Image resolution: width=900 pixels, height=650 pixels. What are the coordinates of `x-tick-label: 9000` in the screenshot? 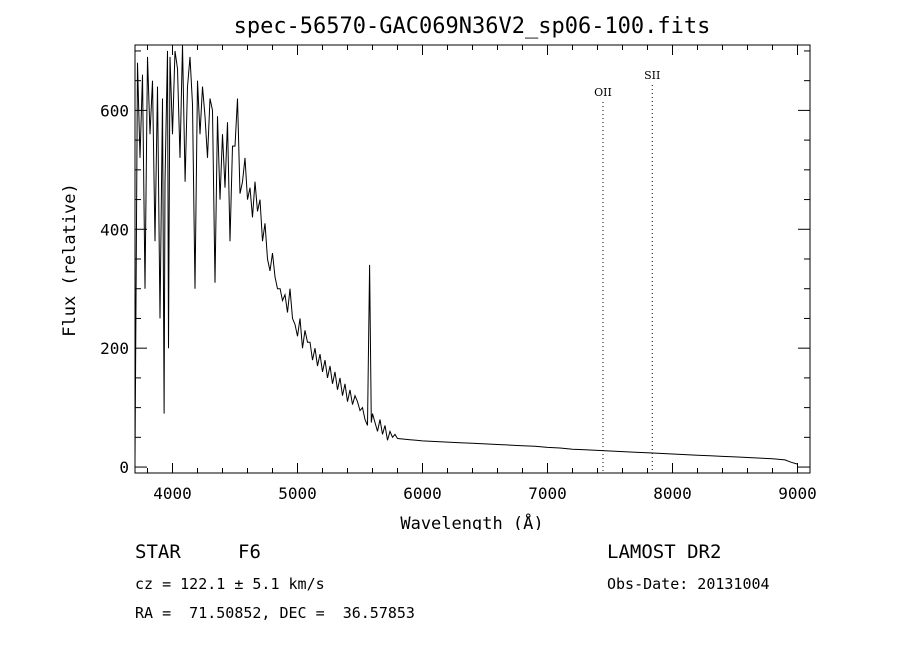 It's located at (797, 493).